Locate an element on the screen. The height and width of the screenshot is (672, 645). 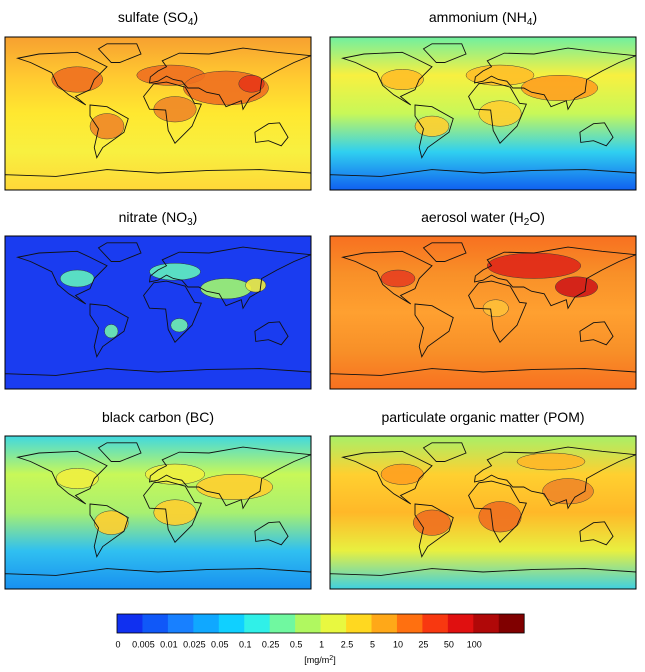
colorbar-unit: [mg/m2] is located at coordinates (319, 660).